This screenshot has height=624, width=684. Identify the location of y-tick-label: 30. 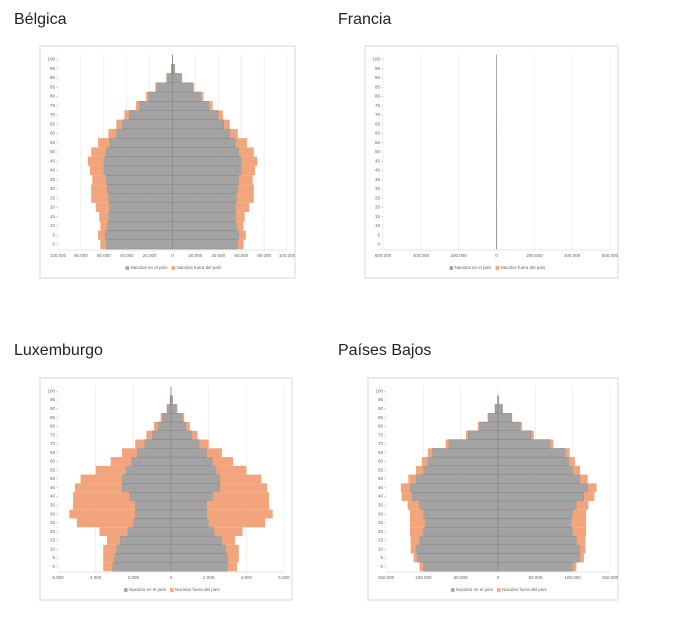
(381, 513).